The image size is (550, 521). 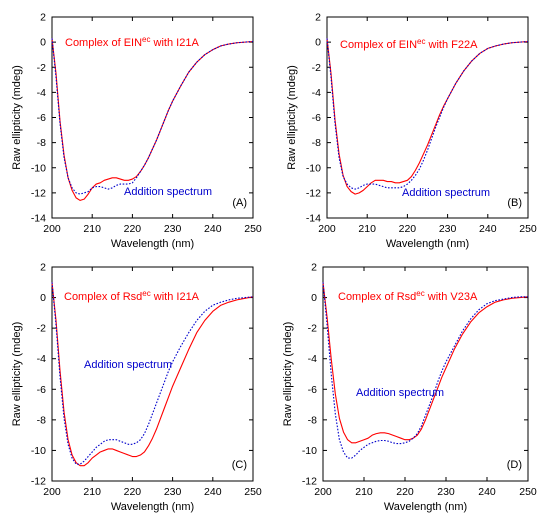 I want to click on panel-label: (C), so click(x=239, y=465).